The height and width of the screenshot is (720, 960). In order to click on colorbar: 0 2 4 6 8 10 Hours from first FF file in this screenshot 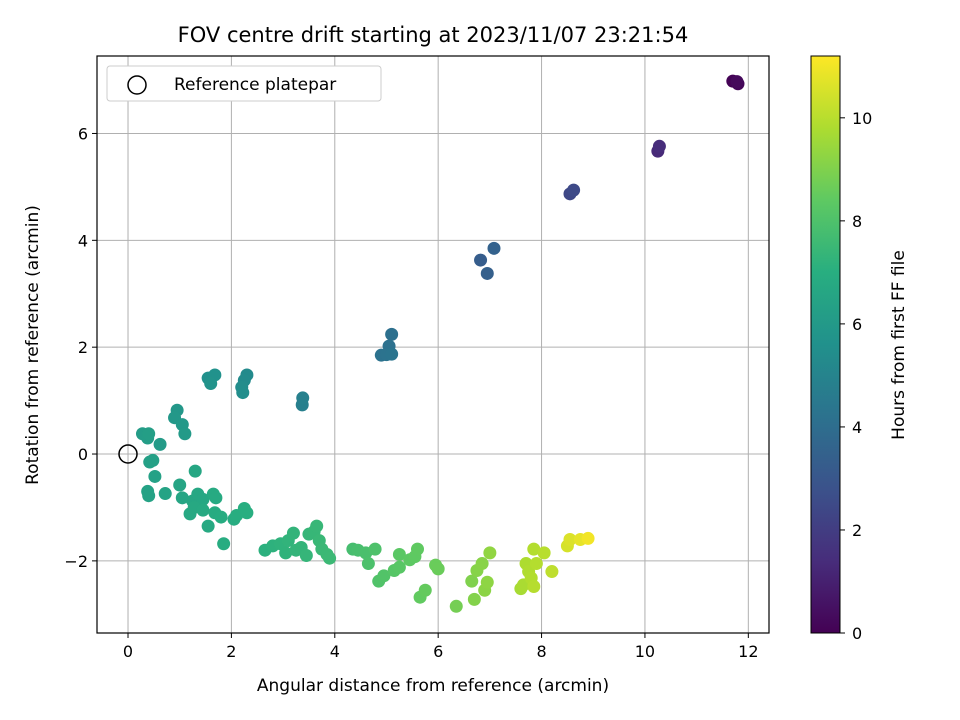, I will do `click(859, 349)`.